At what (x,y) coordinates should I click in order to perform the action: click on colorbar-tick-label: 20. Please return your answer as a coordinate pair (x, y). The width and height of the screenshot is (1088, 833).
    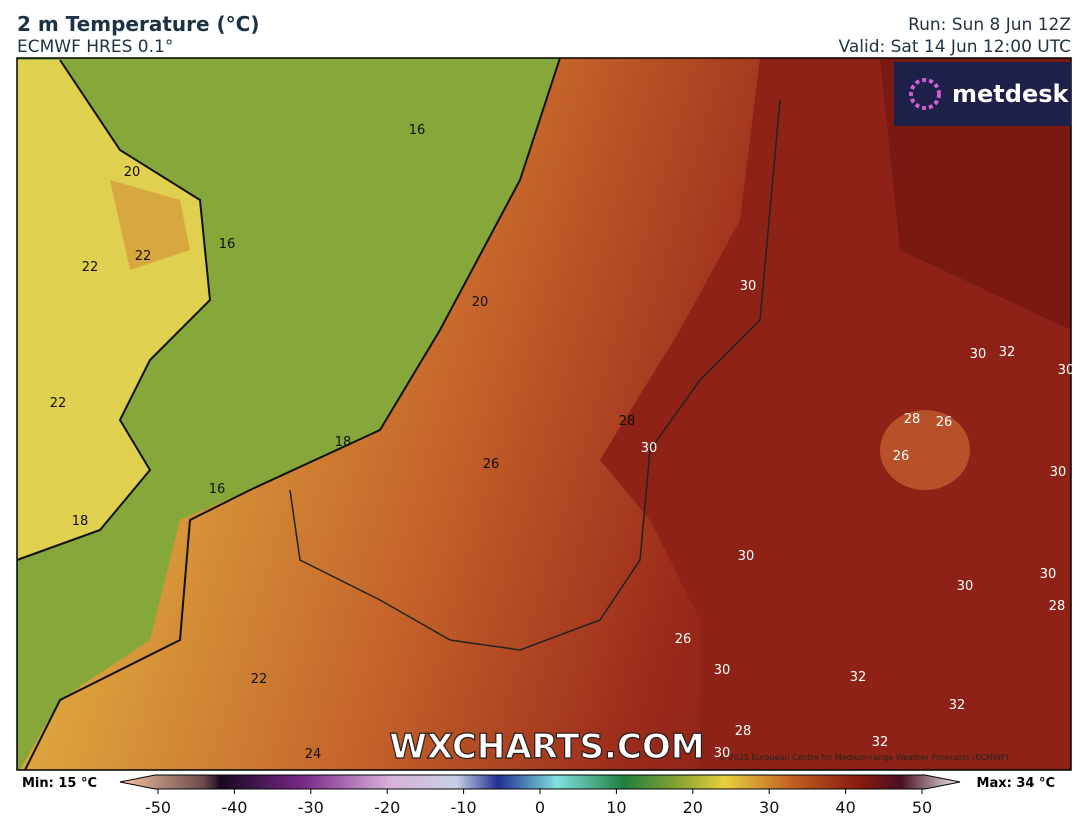
    Looking at the image, I should click on (693, 807).